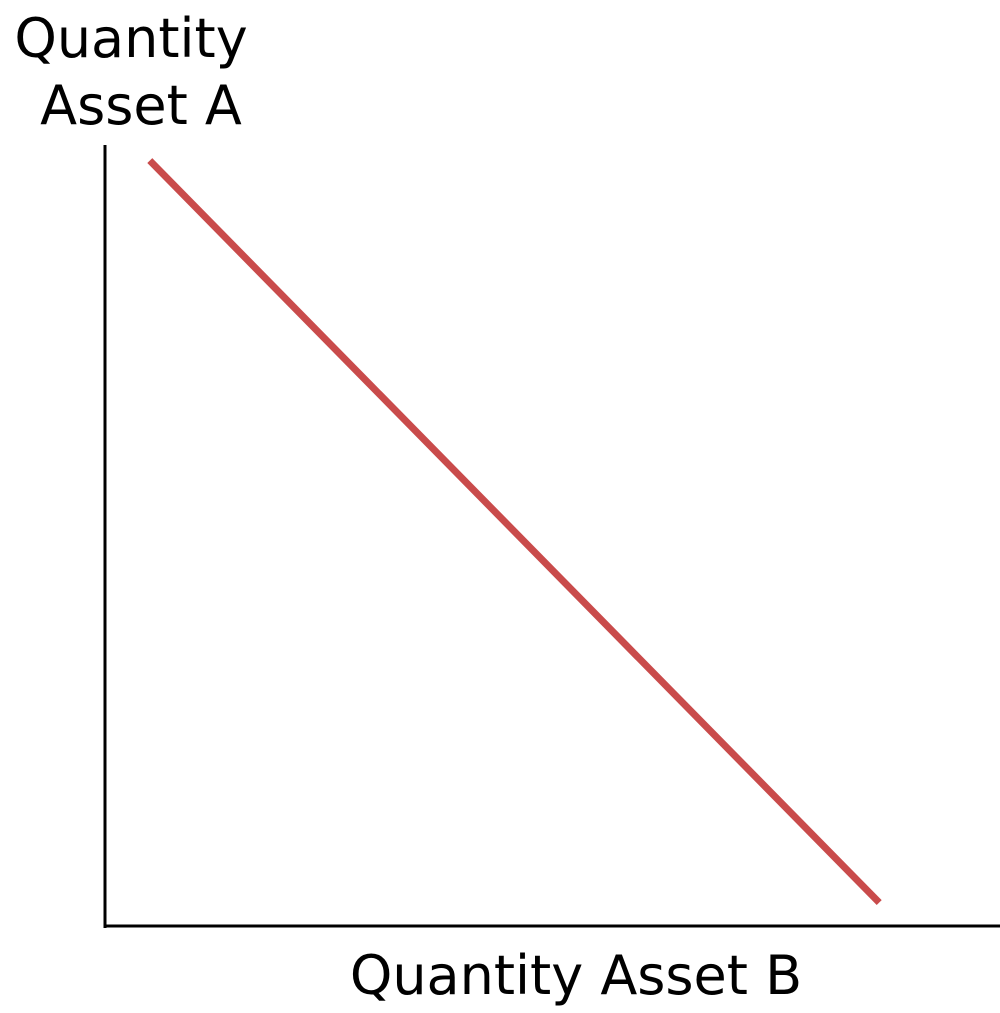  What do you see at coordinates (141, 105) in the screenshot?
I see `y-axis-label-line-2: Asset A` at bounding box center [141, 105].